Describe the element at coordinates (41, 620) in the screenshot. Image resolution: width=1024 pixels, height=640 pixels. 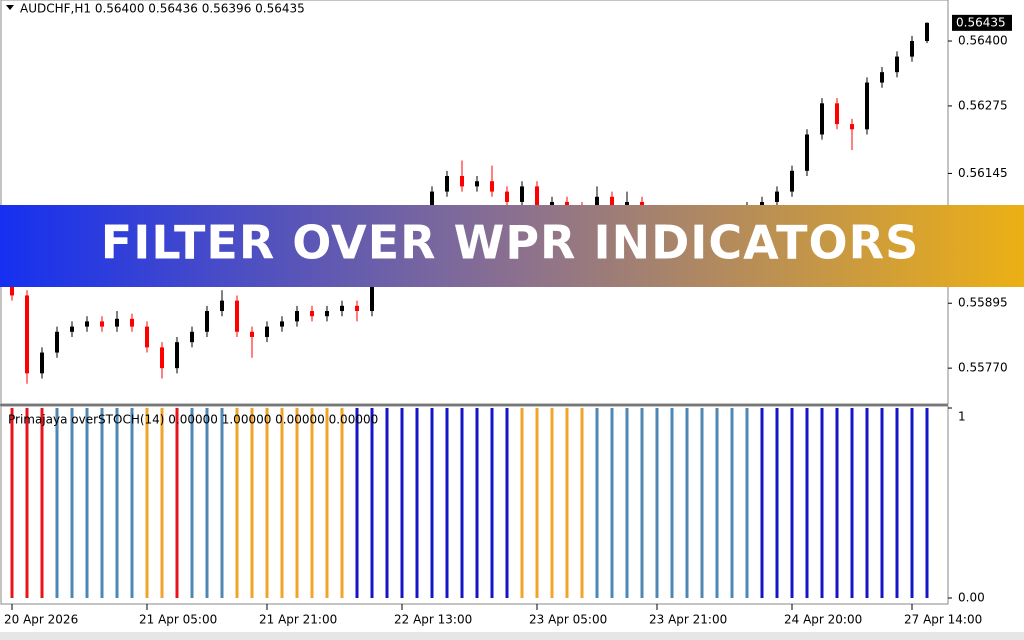
I see `x-tick-label: 20 Apr 2026` at that location.